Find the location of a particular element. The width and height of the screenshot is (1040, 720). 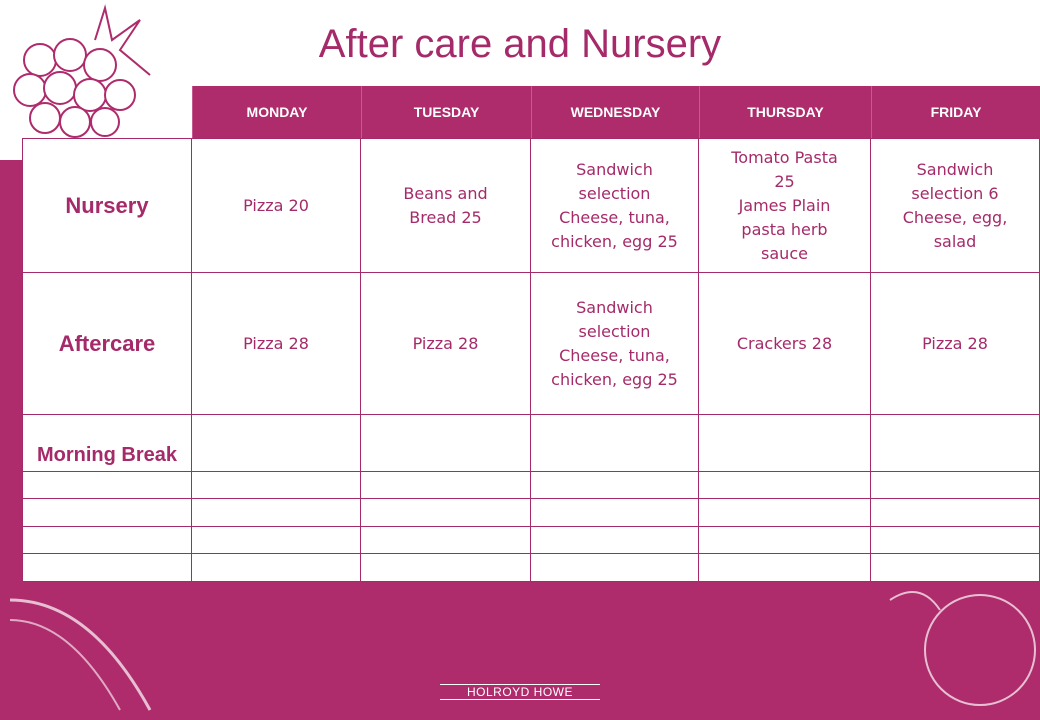

row-label-text: Aftercare is located at coordinates (107, 343).